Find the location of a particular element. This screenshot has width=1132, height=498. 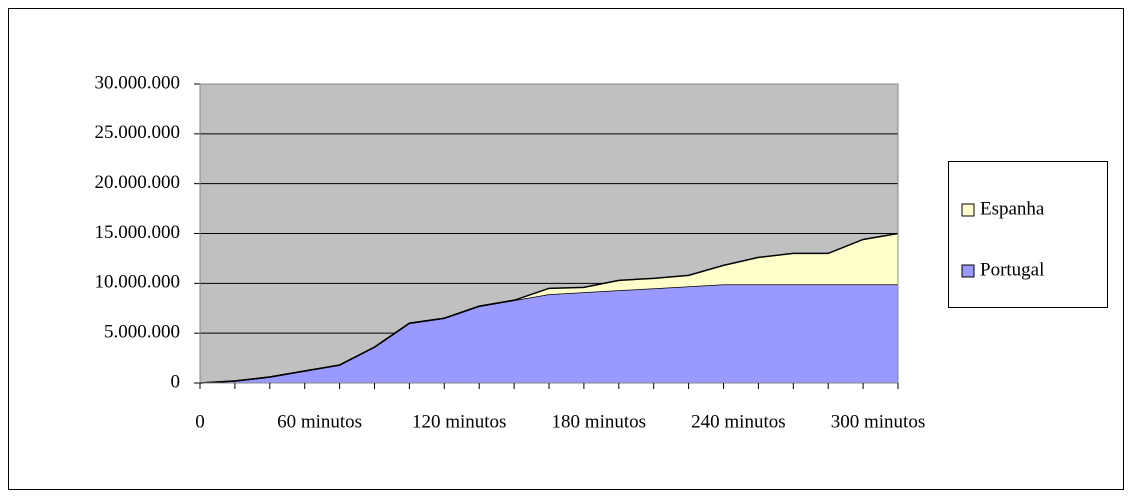

legend-label: Espanha is located at coordinates (1012, 208).